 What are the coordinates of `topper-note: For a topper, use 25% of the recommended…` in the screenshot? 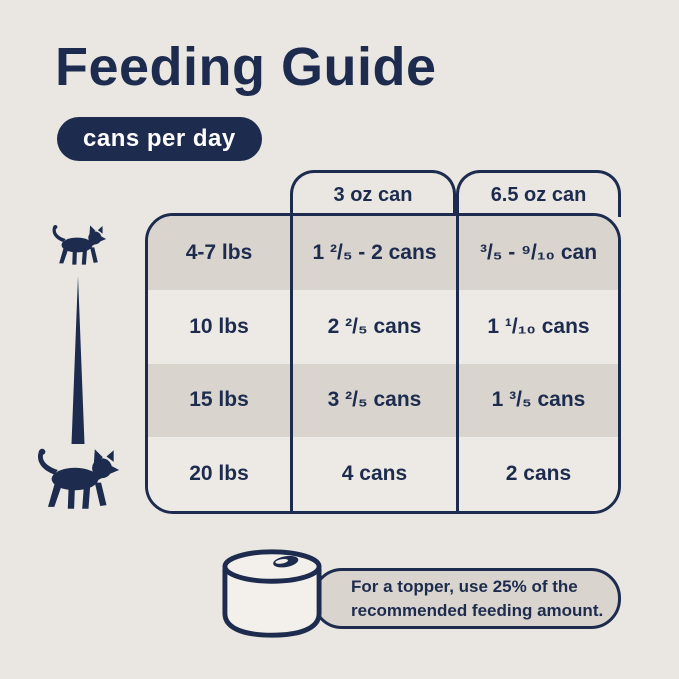 It's located at (466, 598).